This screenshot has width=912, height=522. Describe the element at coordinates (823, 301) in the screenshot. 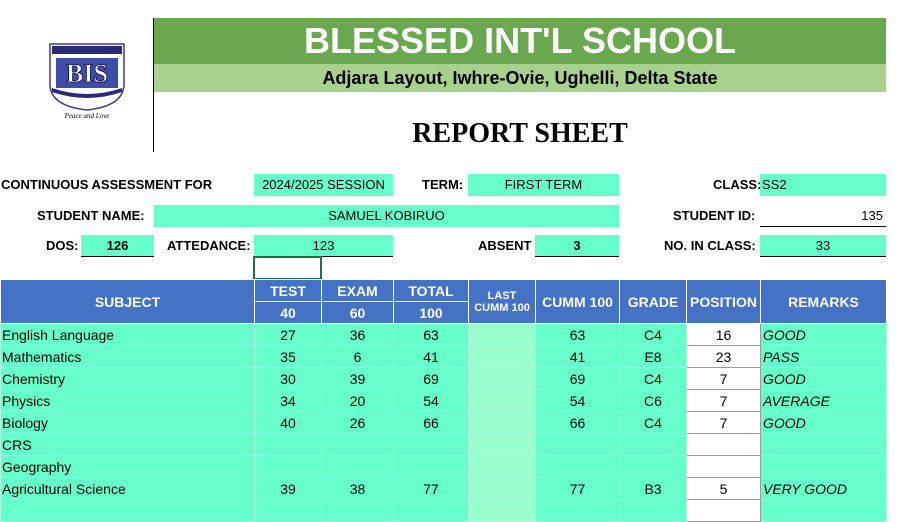

I see `header-remarks: REMARKS` at that location.